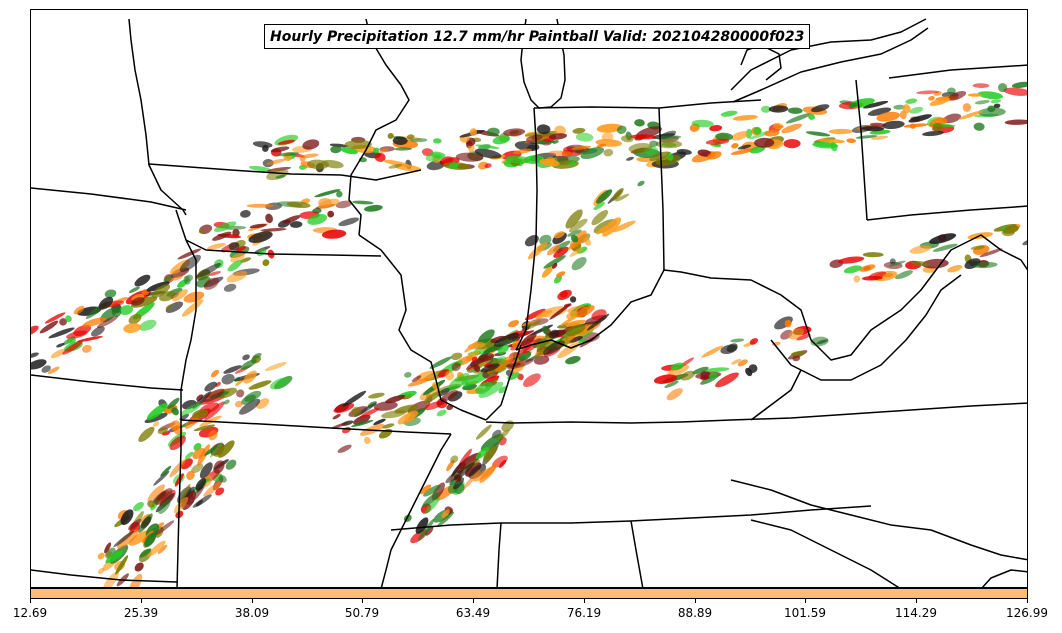 This screenshot has height=633, width=1062. Describe the element at coordinates (379, 127) in the screenshot. I see `boundary-mississippi-upper` at that location.